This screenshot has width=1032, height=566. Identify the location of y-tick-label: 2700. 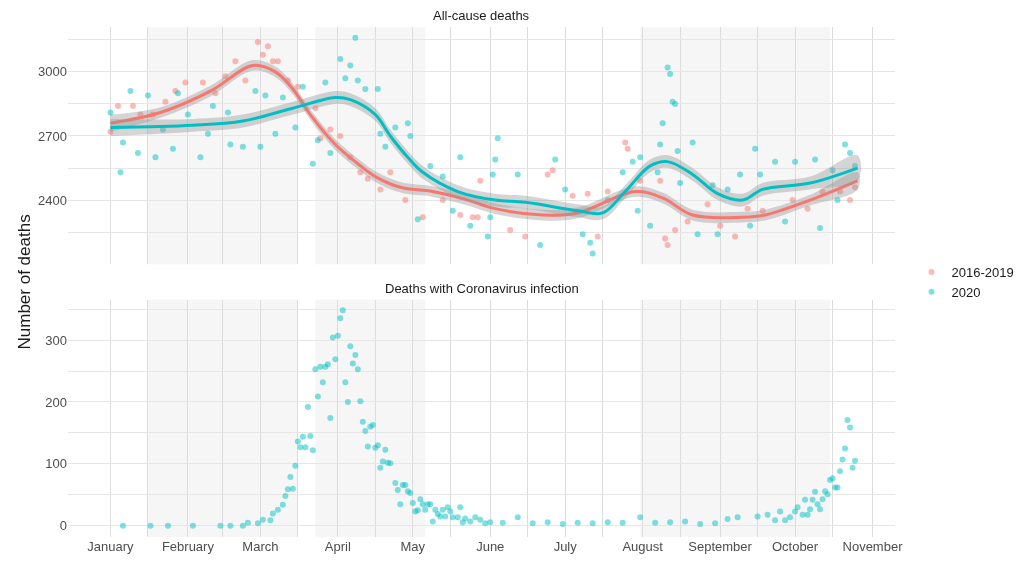
(52, 136).